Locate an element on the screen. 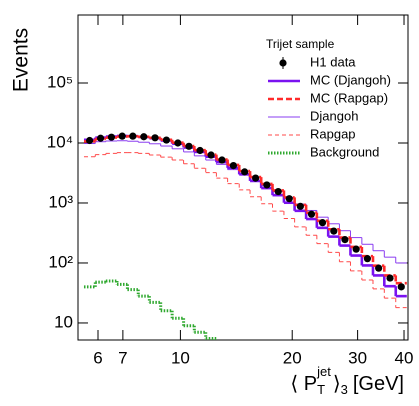 This screenshot has height=406, width=419. y-tick-label: 10³ is located at coordinates (60, 201).